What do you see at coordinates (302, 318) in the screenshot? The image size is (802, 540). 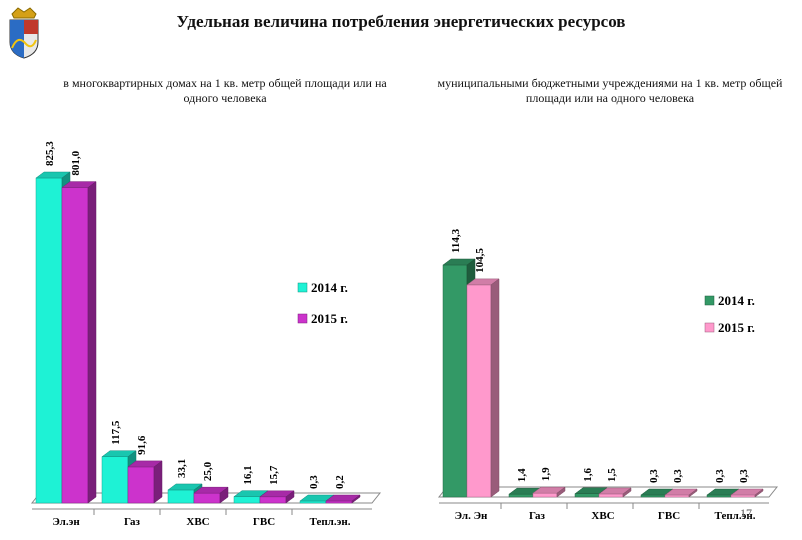 I see `left-legend-swatch-2015` at bounding box center [302, 318].